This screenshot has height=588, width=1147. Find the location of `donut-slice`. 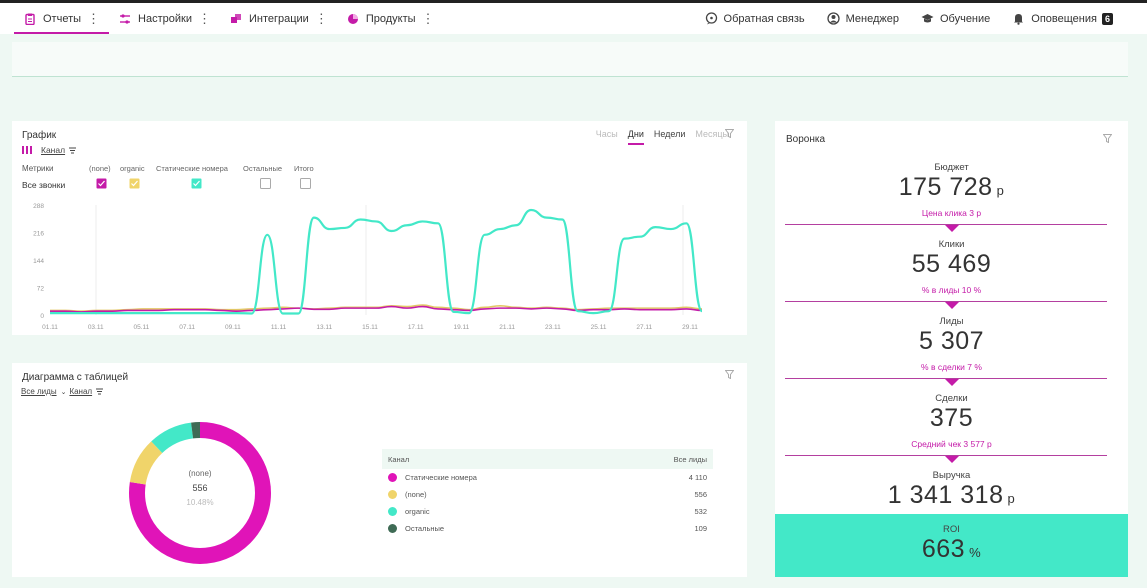

donut-slice is located at coordinates (200, 493).